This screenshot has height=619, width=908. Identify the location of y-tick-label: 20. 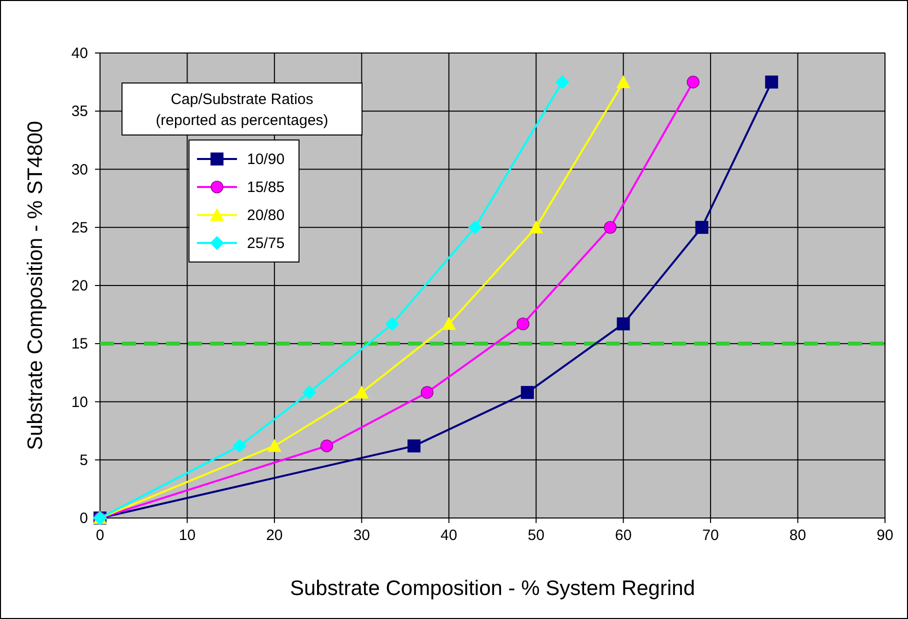
(79, 286).